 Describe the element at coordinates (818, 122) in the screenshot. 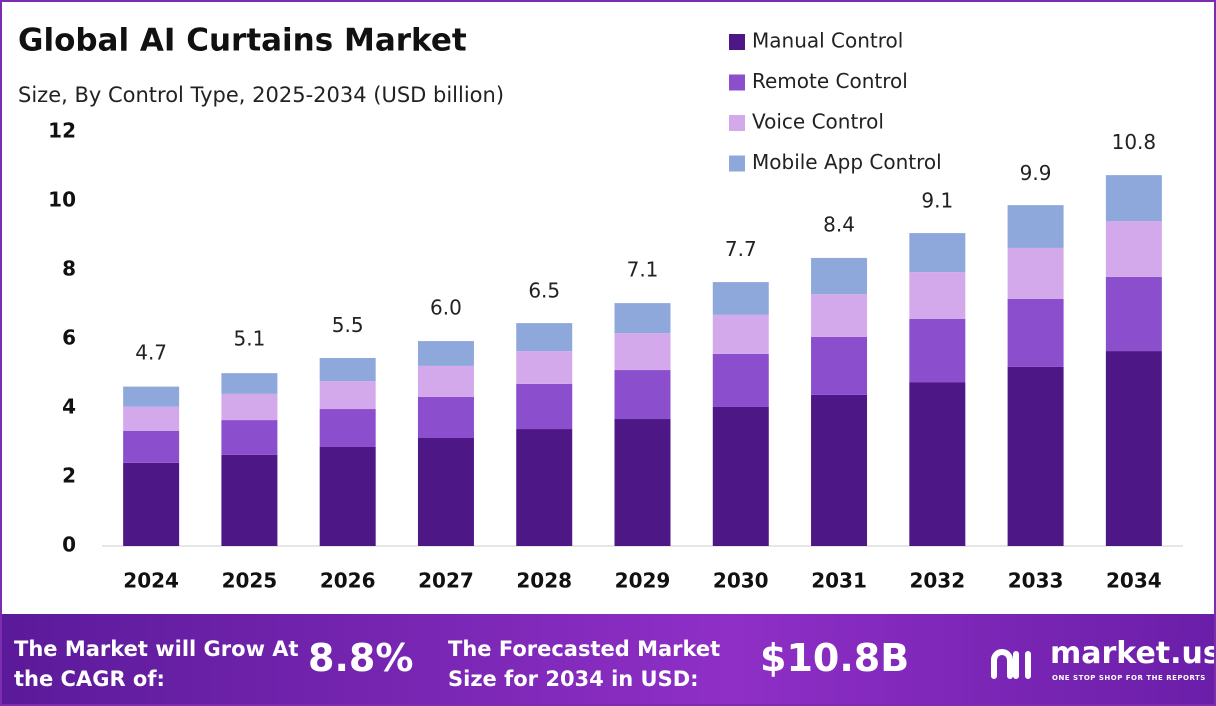

I see `legend-label: Voice Control` at that location.